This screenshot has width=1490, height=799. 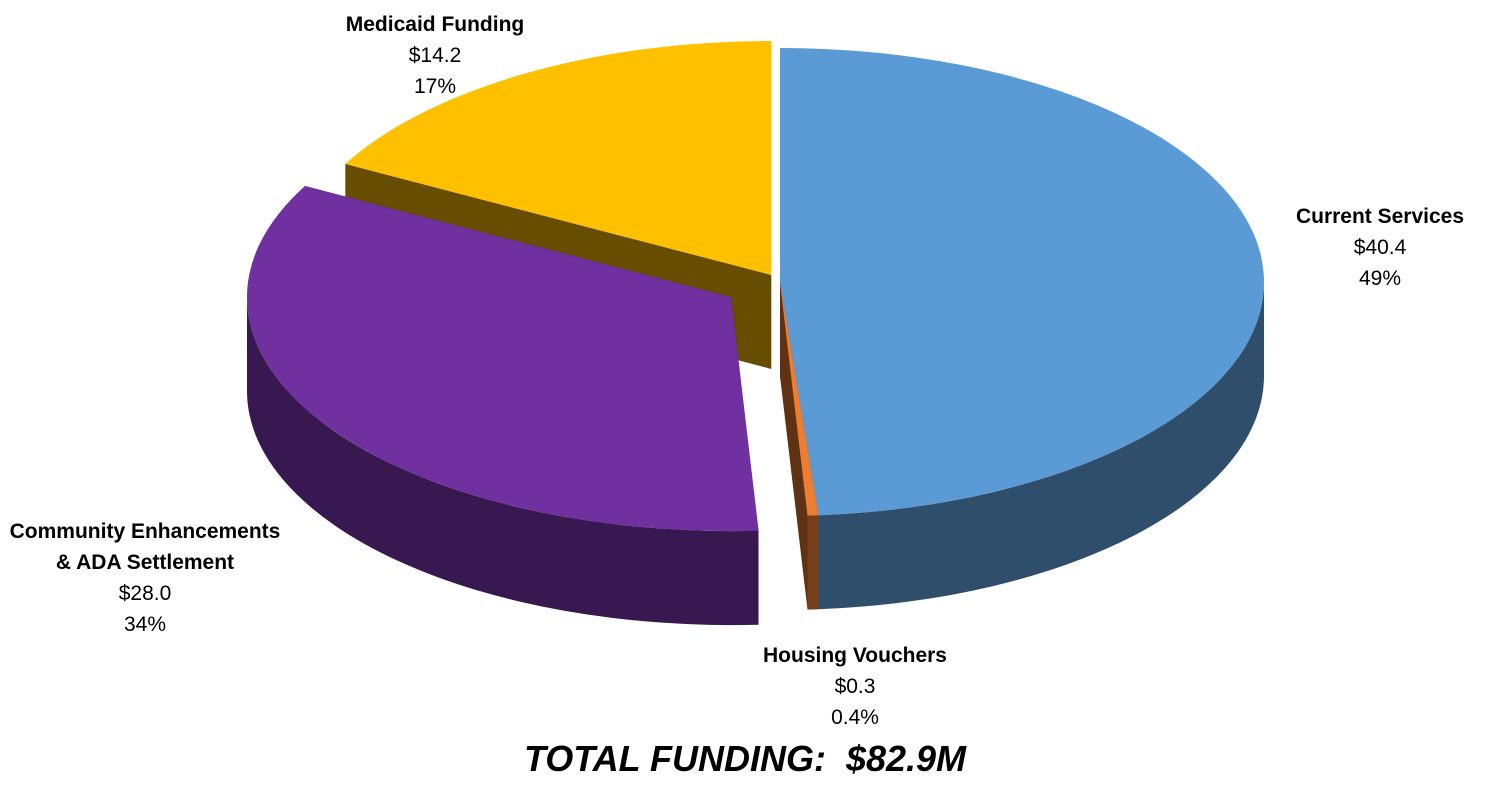 I want to click on value-label: $14.2, so click(x=435, y=55).